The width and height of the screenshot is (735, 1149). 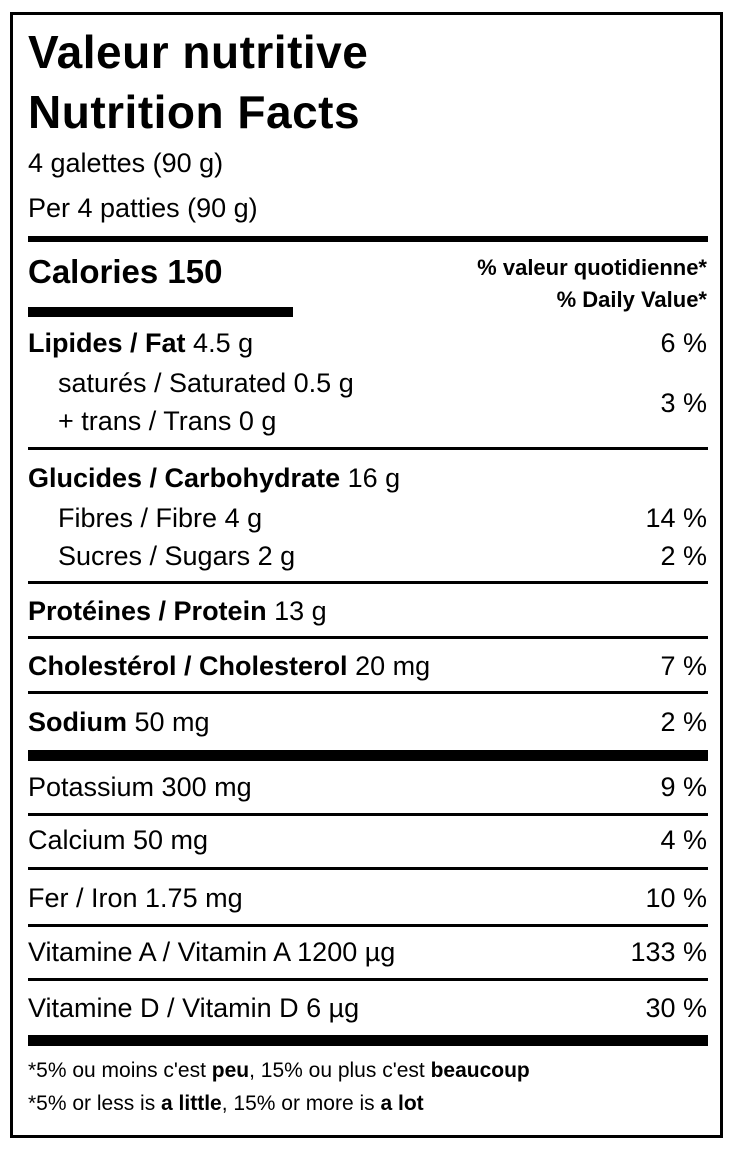 I want to click on footnote-emphasis: peu, so click(x=230, y=1070).